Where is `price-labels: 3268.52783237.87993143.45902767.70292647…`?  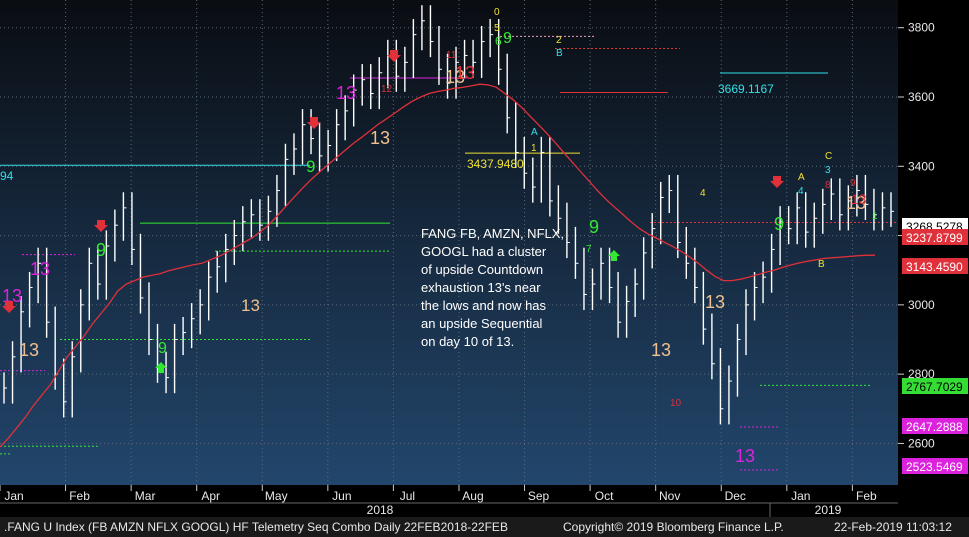
price-labels: 3268.52783237.87993143.45902767.70292647… is located at coordinates (935, 346).